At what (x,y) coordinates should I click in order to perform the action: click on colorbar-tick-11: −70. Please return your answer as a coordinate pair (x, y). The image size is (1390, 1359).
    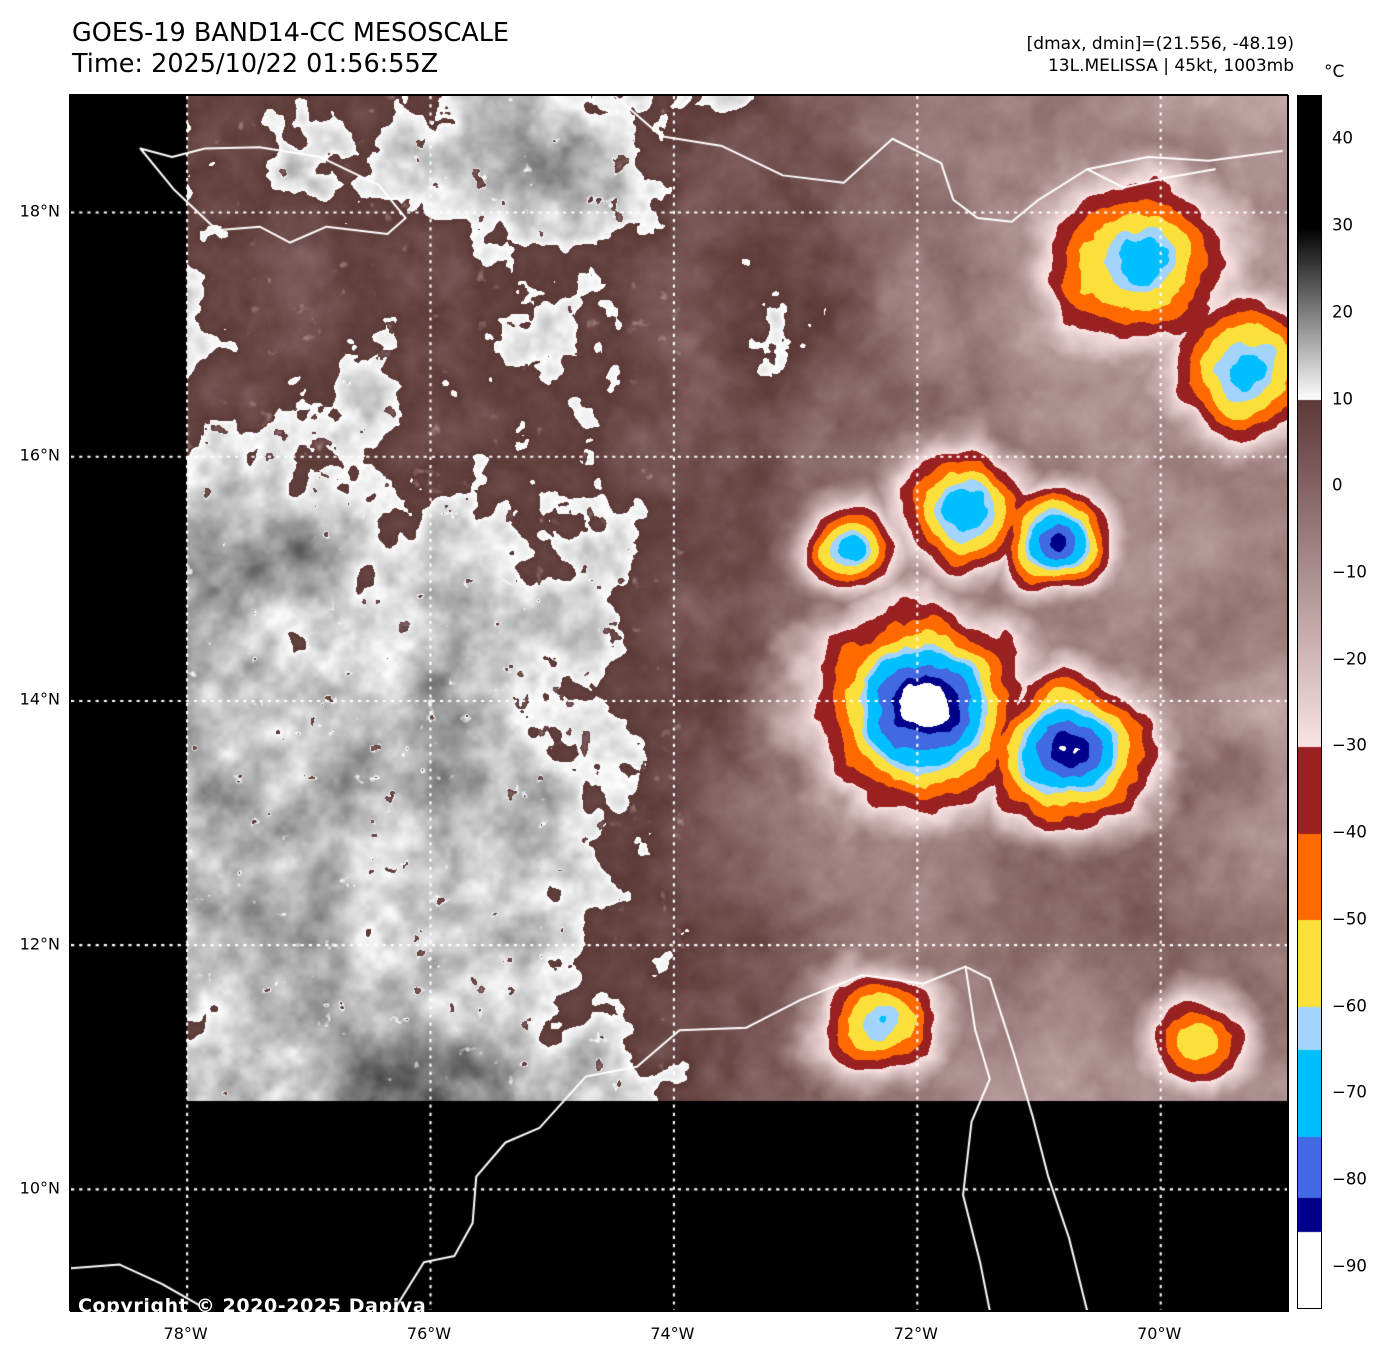
    Looking at the image, I should click on (1349, 1092).